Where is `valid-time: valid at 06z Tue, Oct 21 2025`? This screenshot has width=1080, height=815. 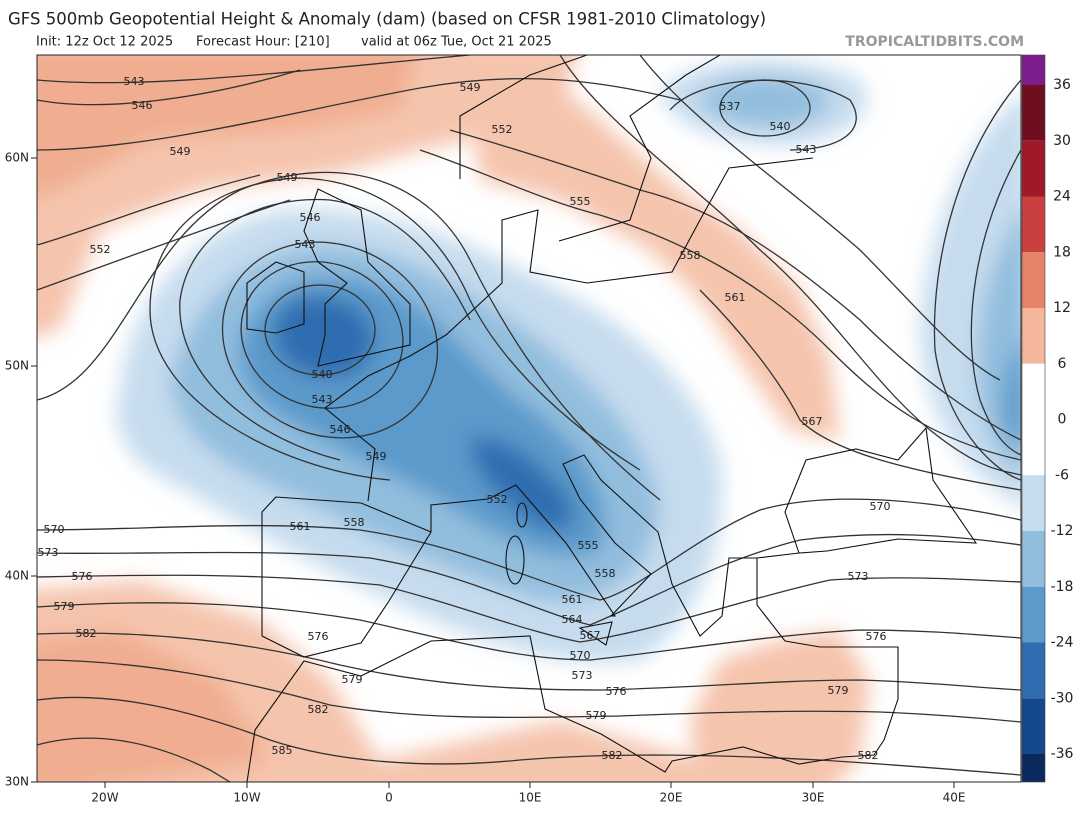 valid-time: valid at 06z Tue, Oct 21 2025 is located at coordinates (456, 42).